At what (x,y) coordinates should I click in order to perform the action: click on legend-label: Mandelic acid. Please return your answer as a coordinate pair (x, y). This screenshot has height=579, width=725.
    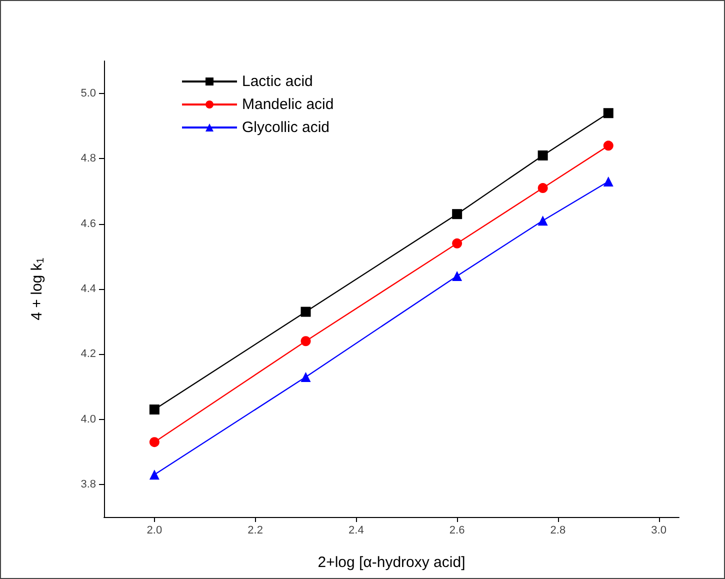
    Looking at the image, I should click on (288, 104).